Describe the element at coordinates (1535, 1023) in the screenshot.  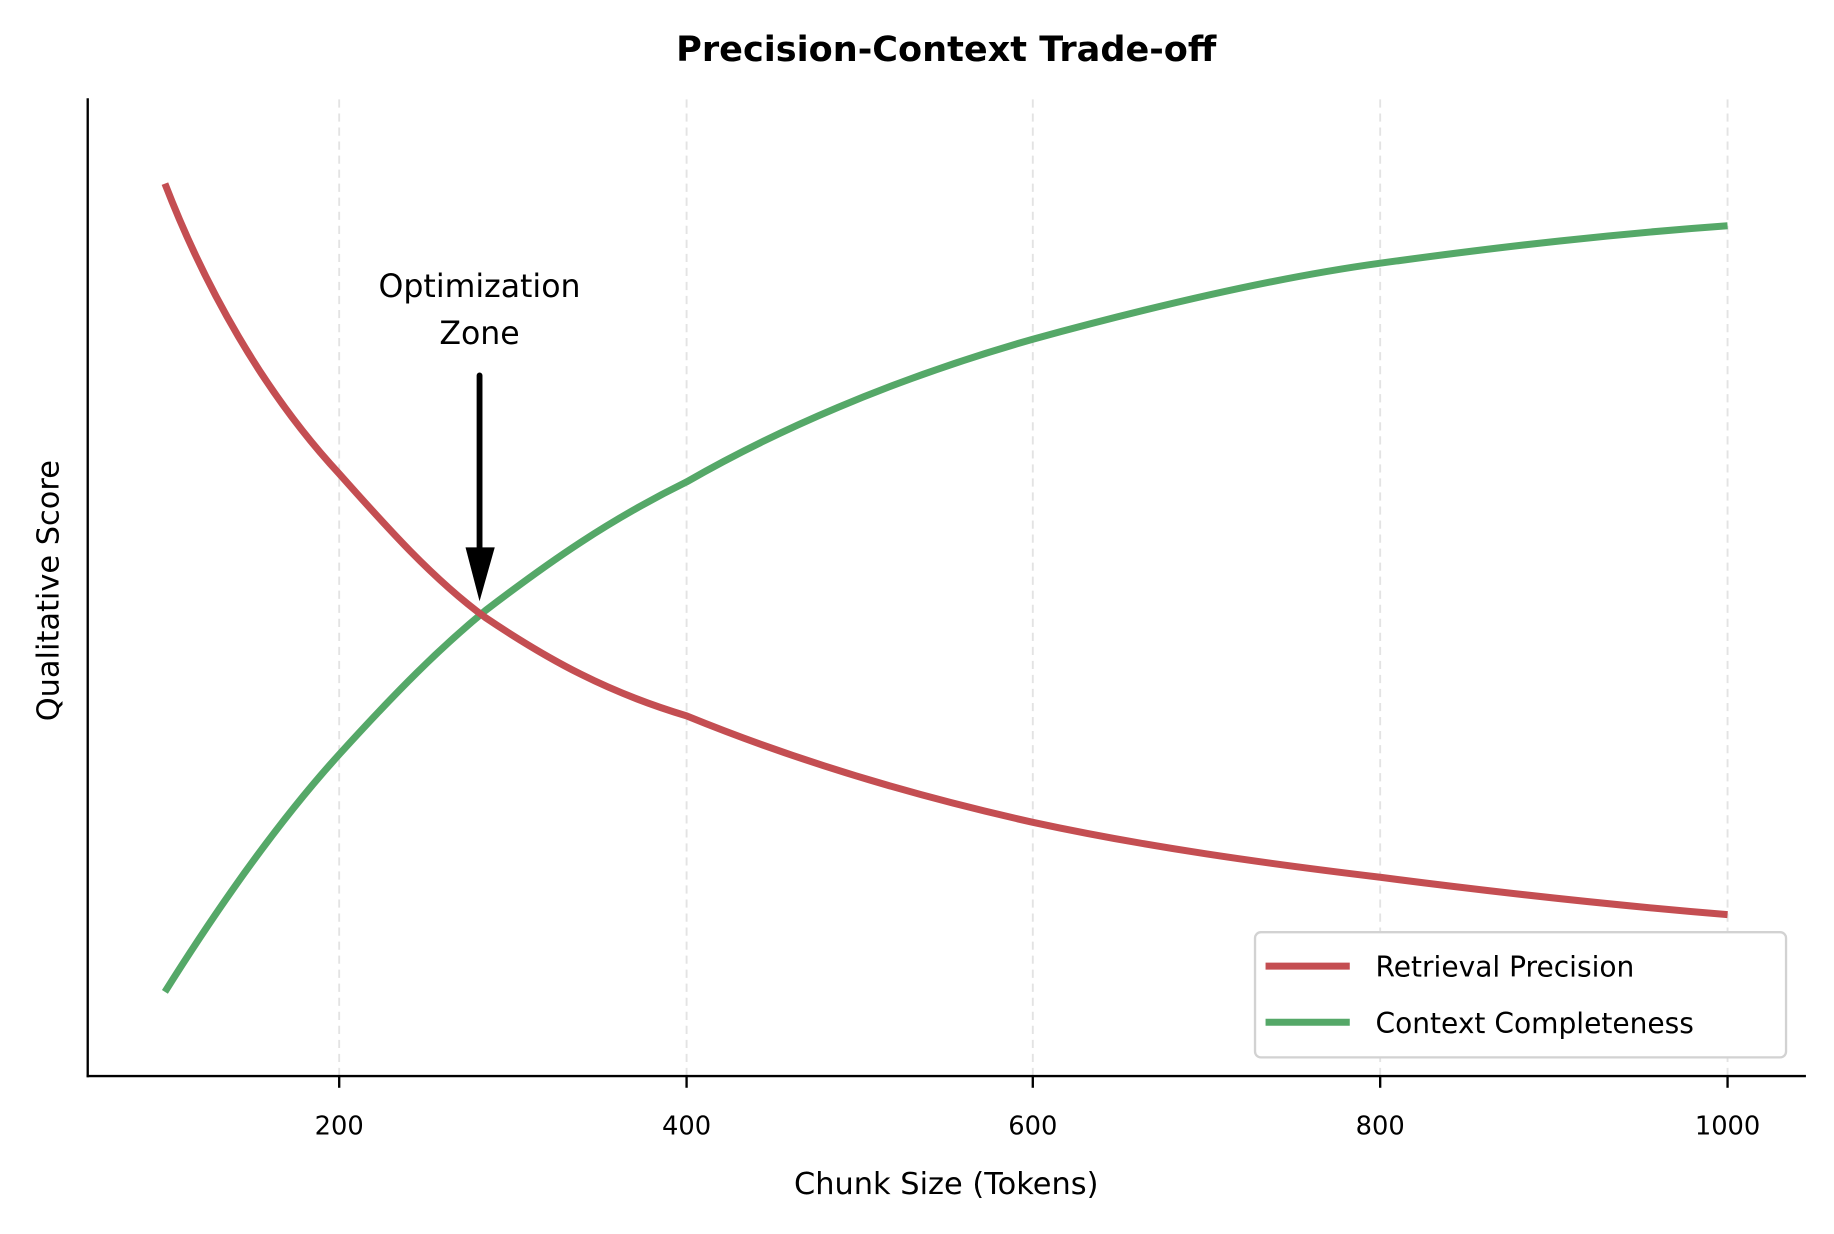
I see `svg-text: Context Completeness` at that location.